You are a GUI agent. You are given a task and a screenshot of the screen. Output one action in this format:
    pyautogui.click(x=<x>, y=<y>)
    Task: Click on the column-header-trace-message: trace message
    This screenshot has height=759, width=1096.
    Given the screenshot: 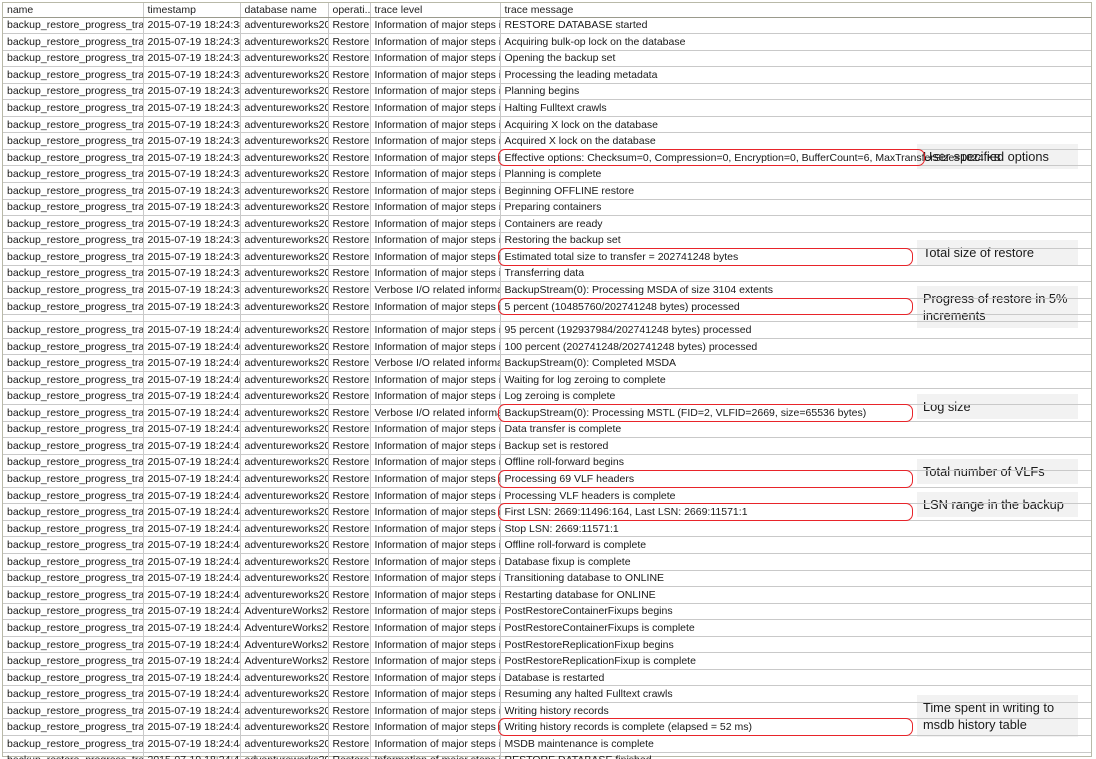 What is the action you would take?
    pyautogui.click(x=795, y=10)
    